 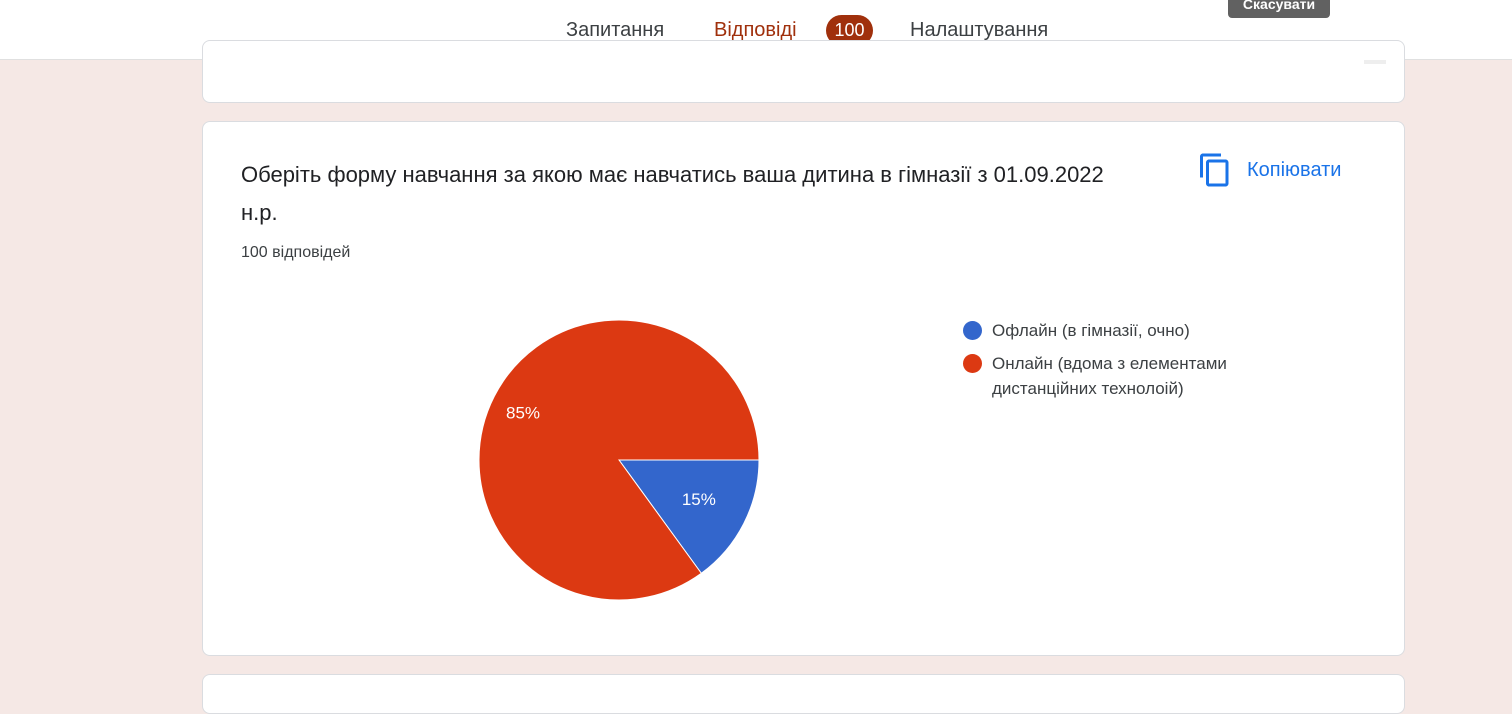 I want to click on next-question-card, so click(x=803, y=694).